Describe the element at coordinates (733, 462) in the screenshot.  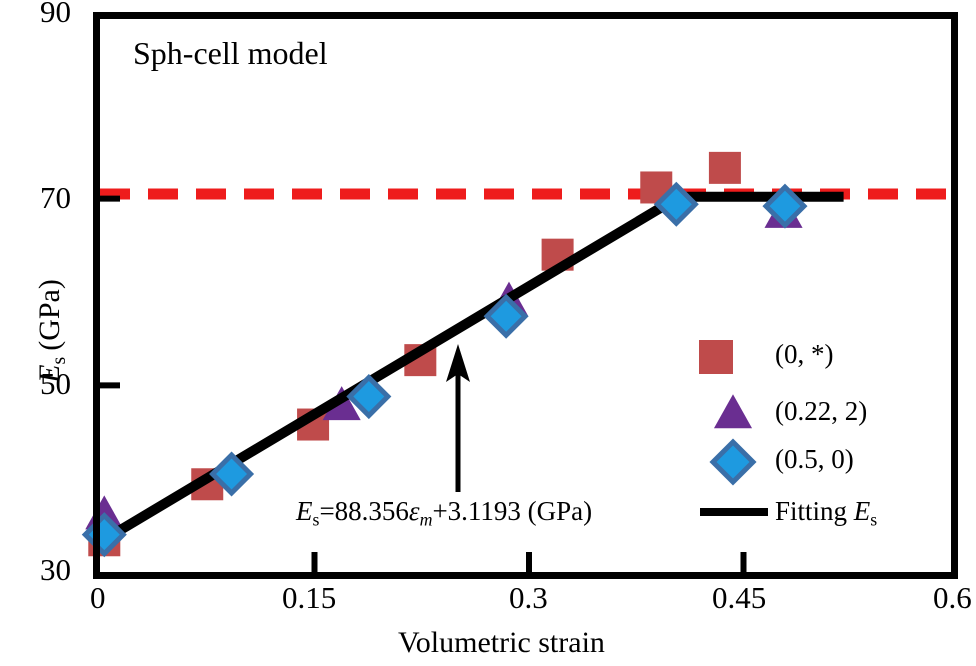
I see `legend-marker-diamond` at that location.